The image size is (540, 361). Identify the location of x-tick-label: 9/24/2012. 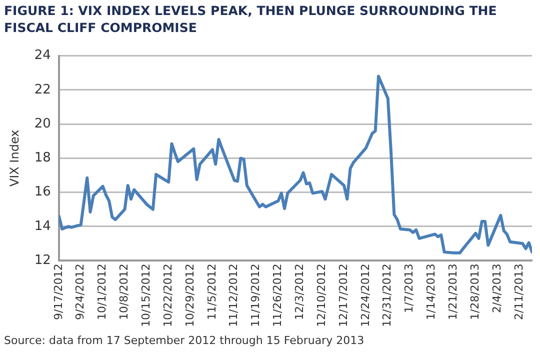
(80, 292).